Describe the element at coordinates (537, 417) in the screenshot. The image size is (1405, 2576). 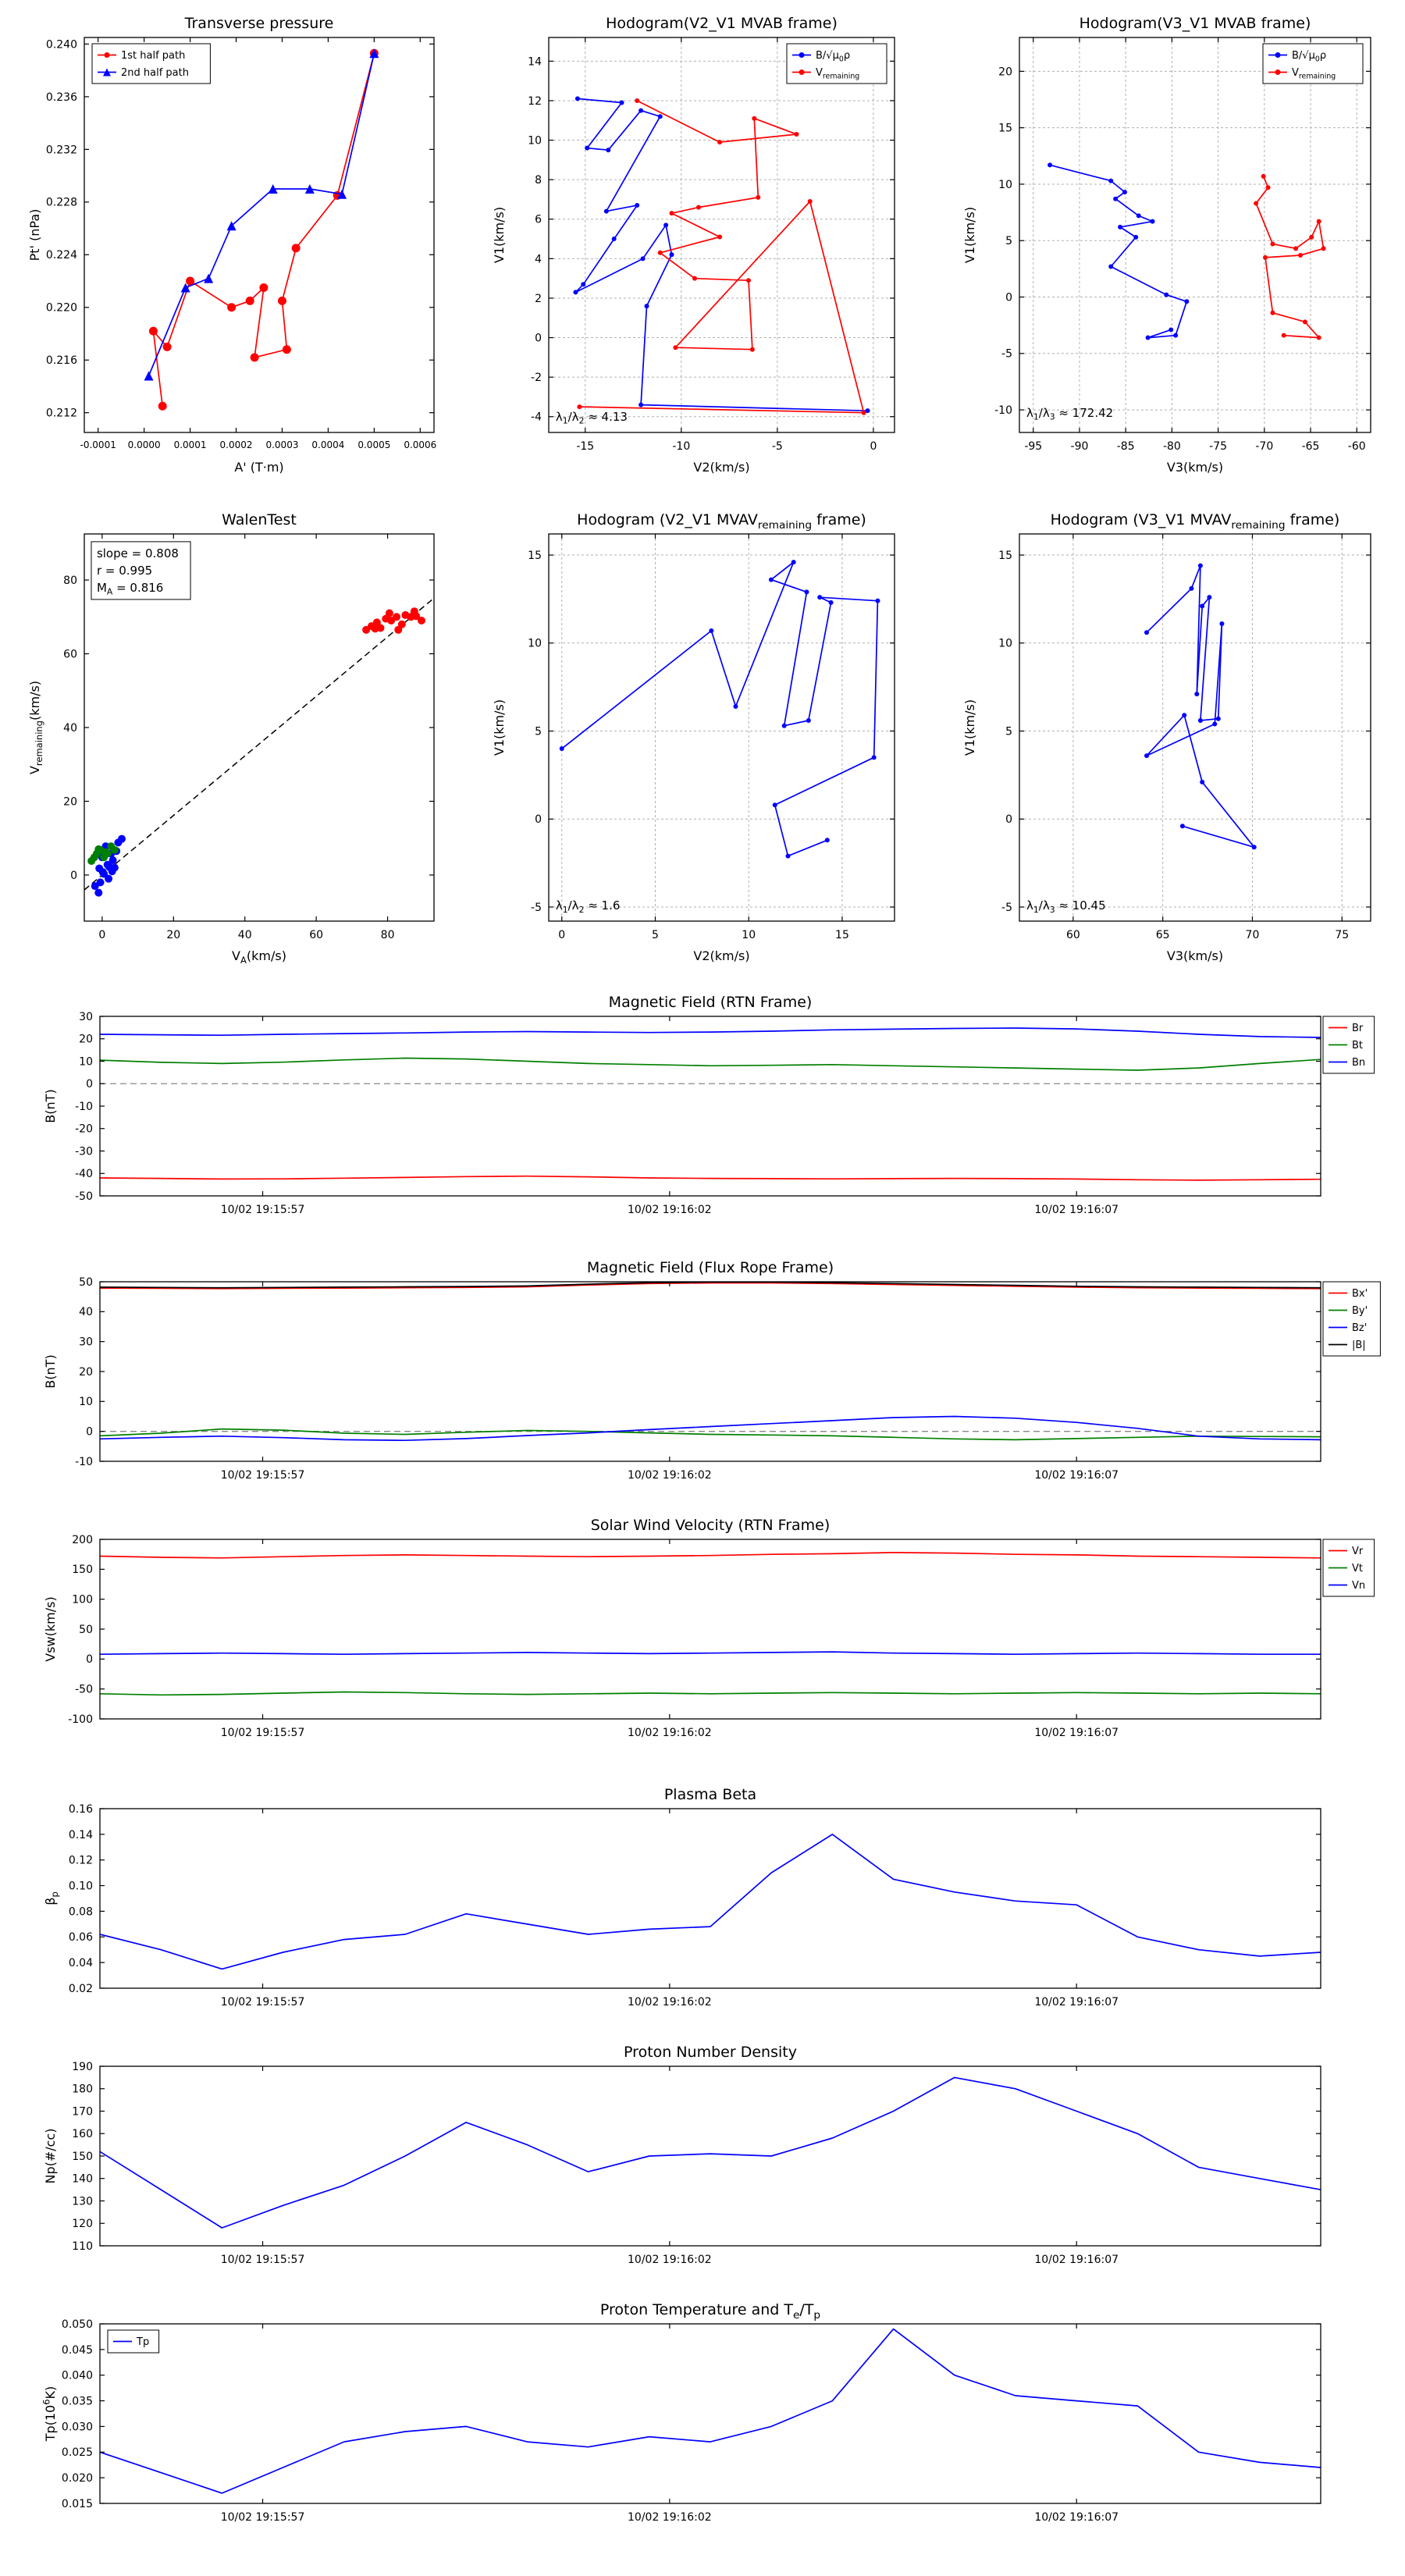
I see `svg-text: -4` at that location.